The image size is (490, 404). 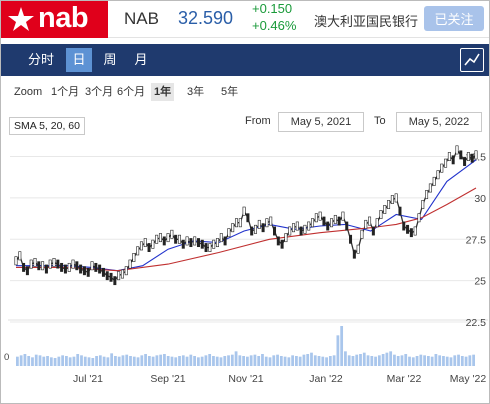 What do you see at coordinates (131, 92) in the screenshot?
I see `zoom-6m-button: 6个月` at bounding box center [131, 92].